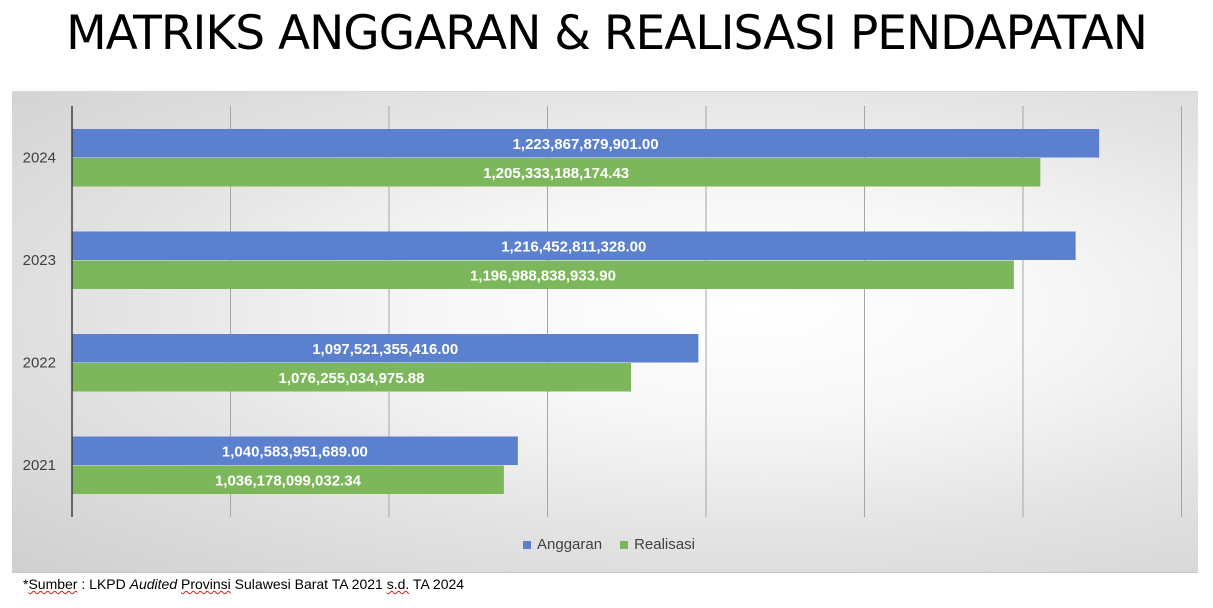 The width and height of the screenshot is (1213, 608). I want to click on source-word-provinsi: Provinsi, so click(206, 584).